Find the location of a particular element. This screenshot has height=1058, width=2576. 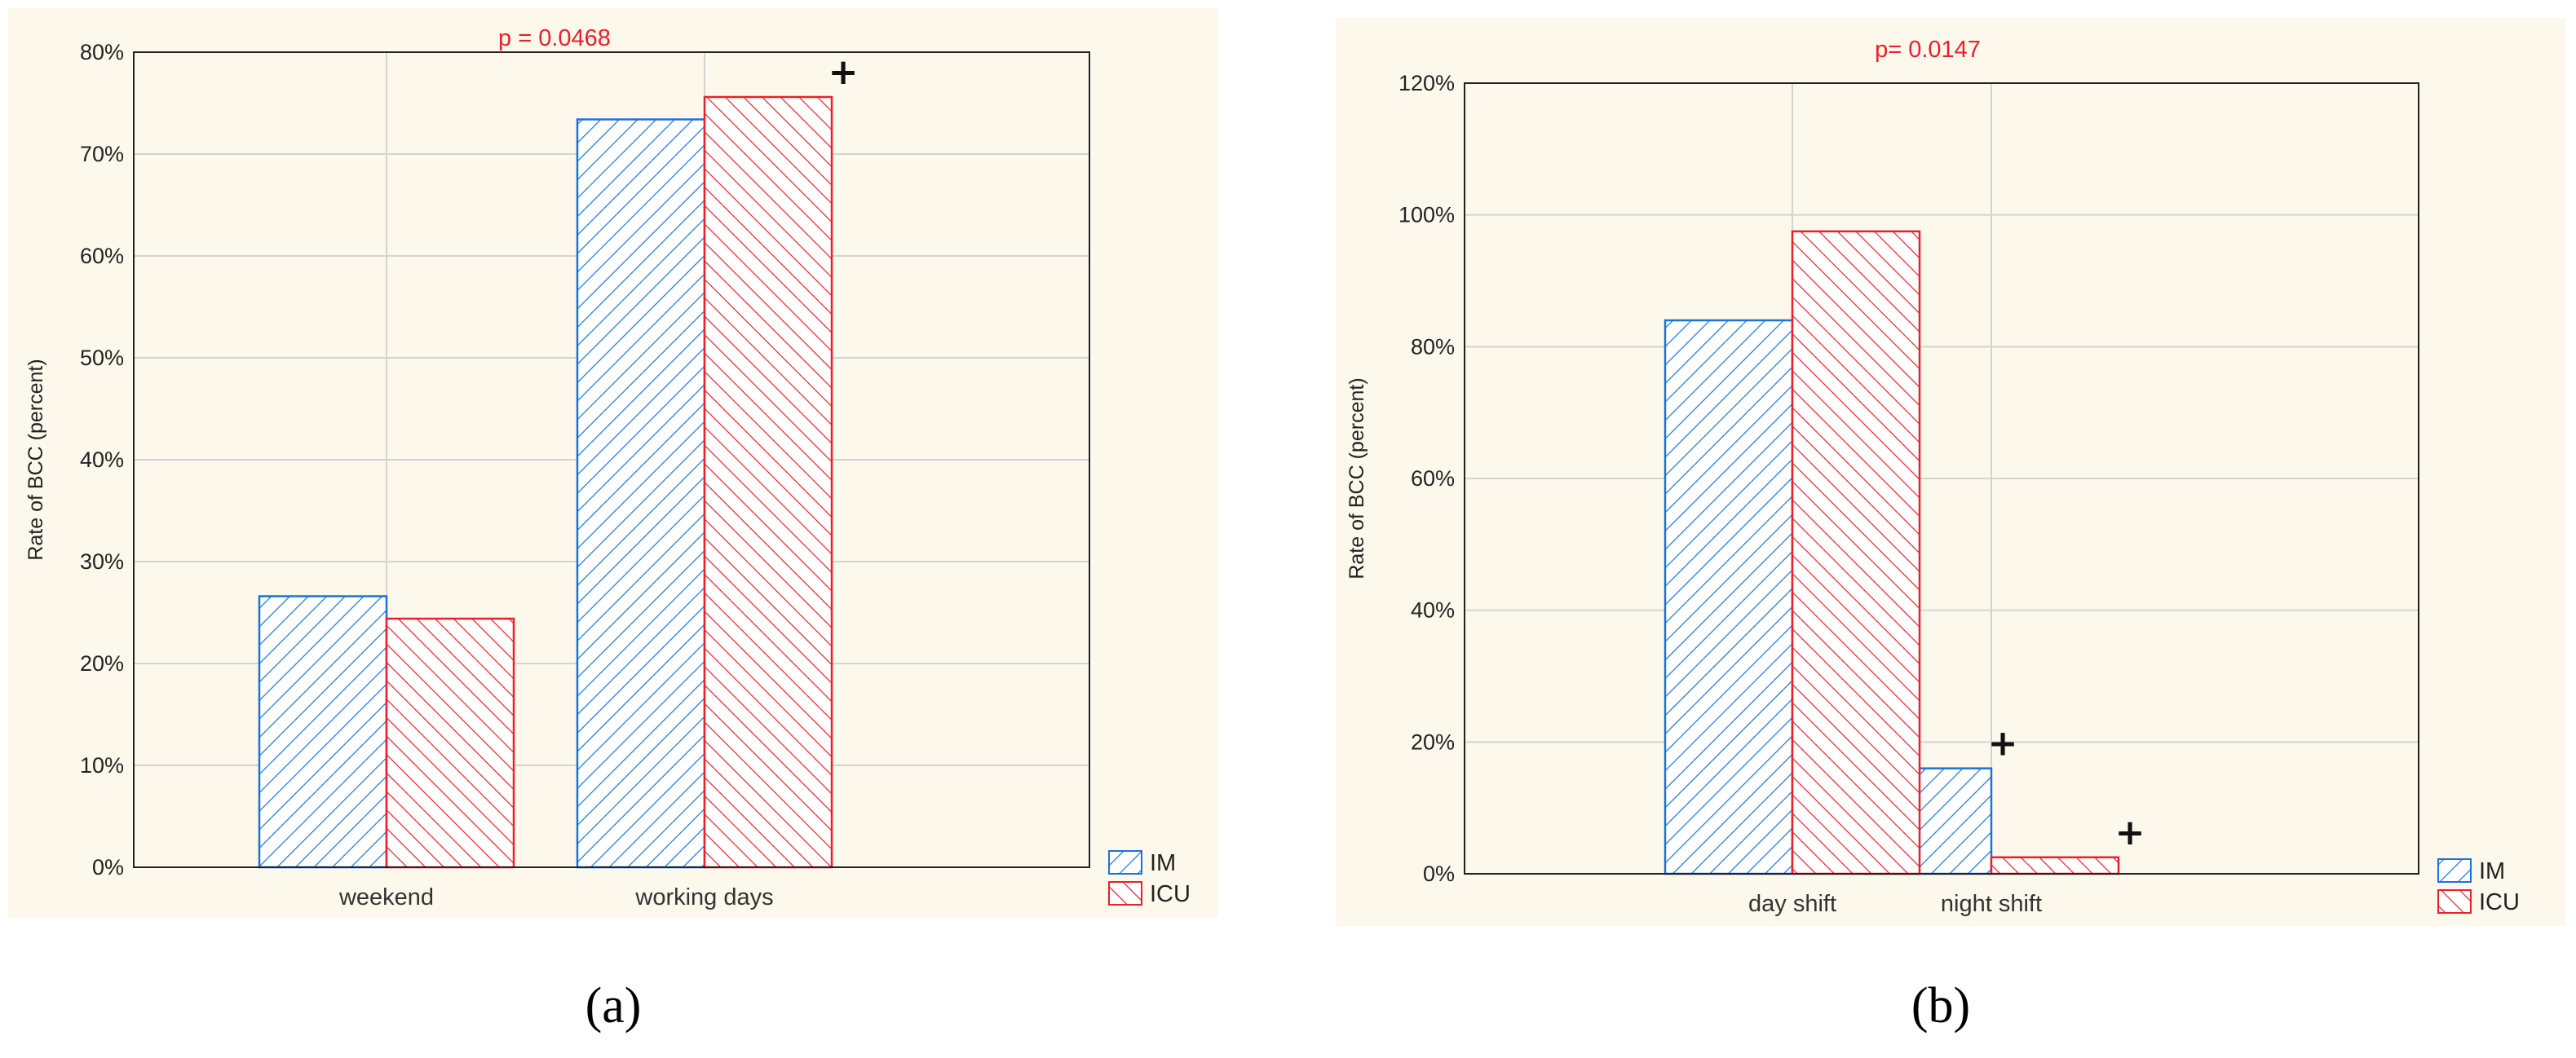

panel-b-bars is located at coordinates (1892, 552).